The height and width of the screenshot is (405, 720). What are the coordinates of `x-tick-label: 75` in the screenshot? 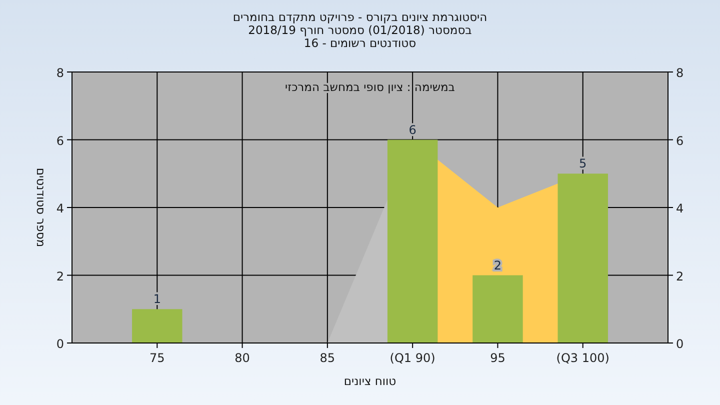 It's located at (157, 358).